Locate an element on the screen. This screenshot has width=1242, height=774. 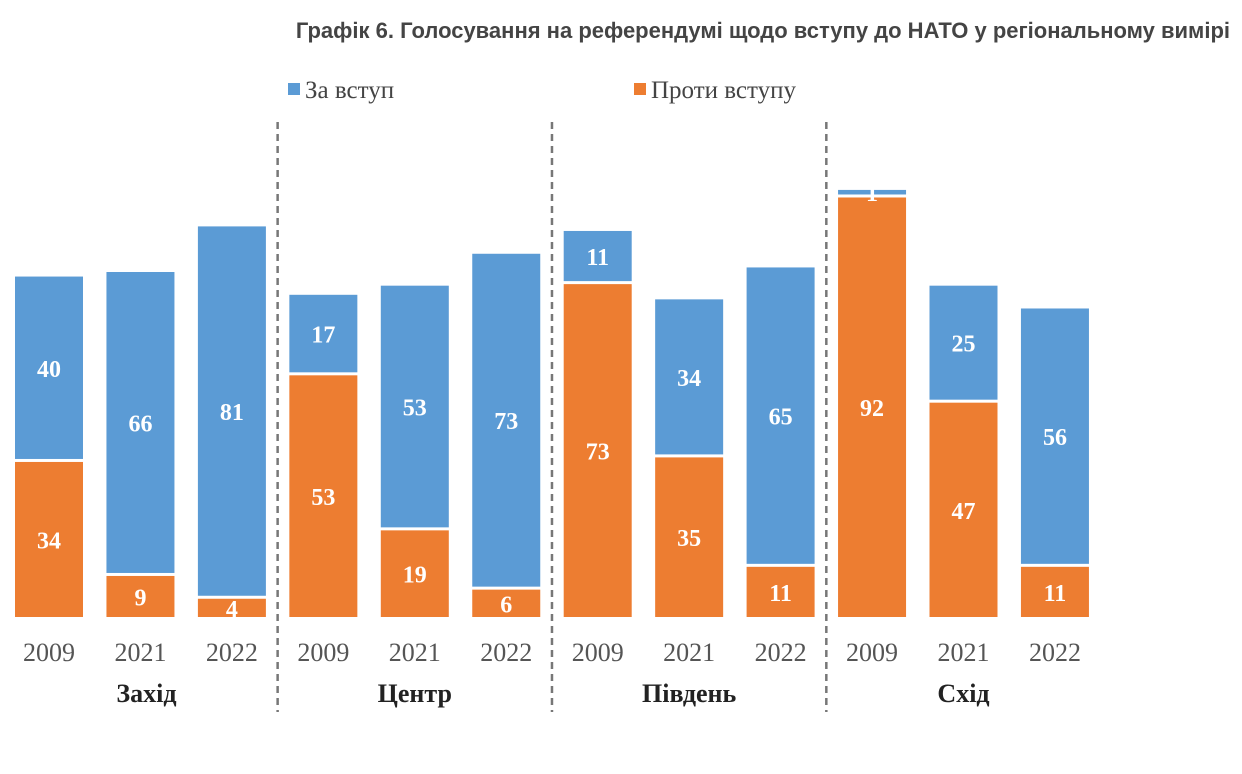
data-label-for: 81 is located at coordinates (232, 413).